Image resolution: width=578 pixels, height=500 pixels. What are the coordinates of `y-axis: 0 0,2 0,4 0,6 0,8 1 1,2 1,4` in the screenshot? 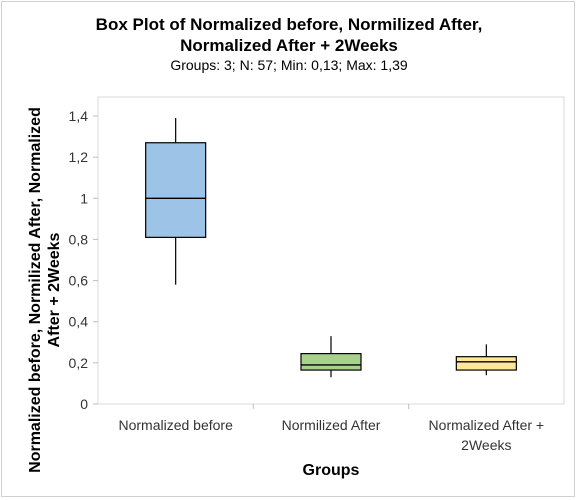 It's located at (83, 260).